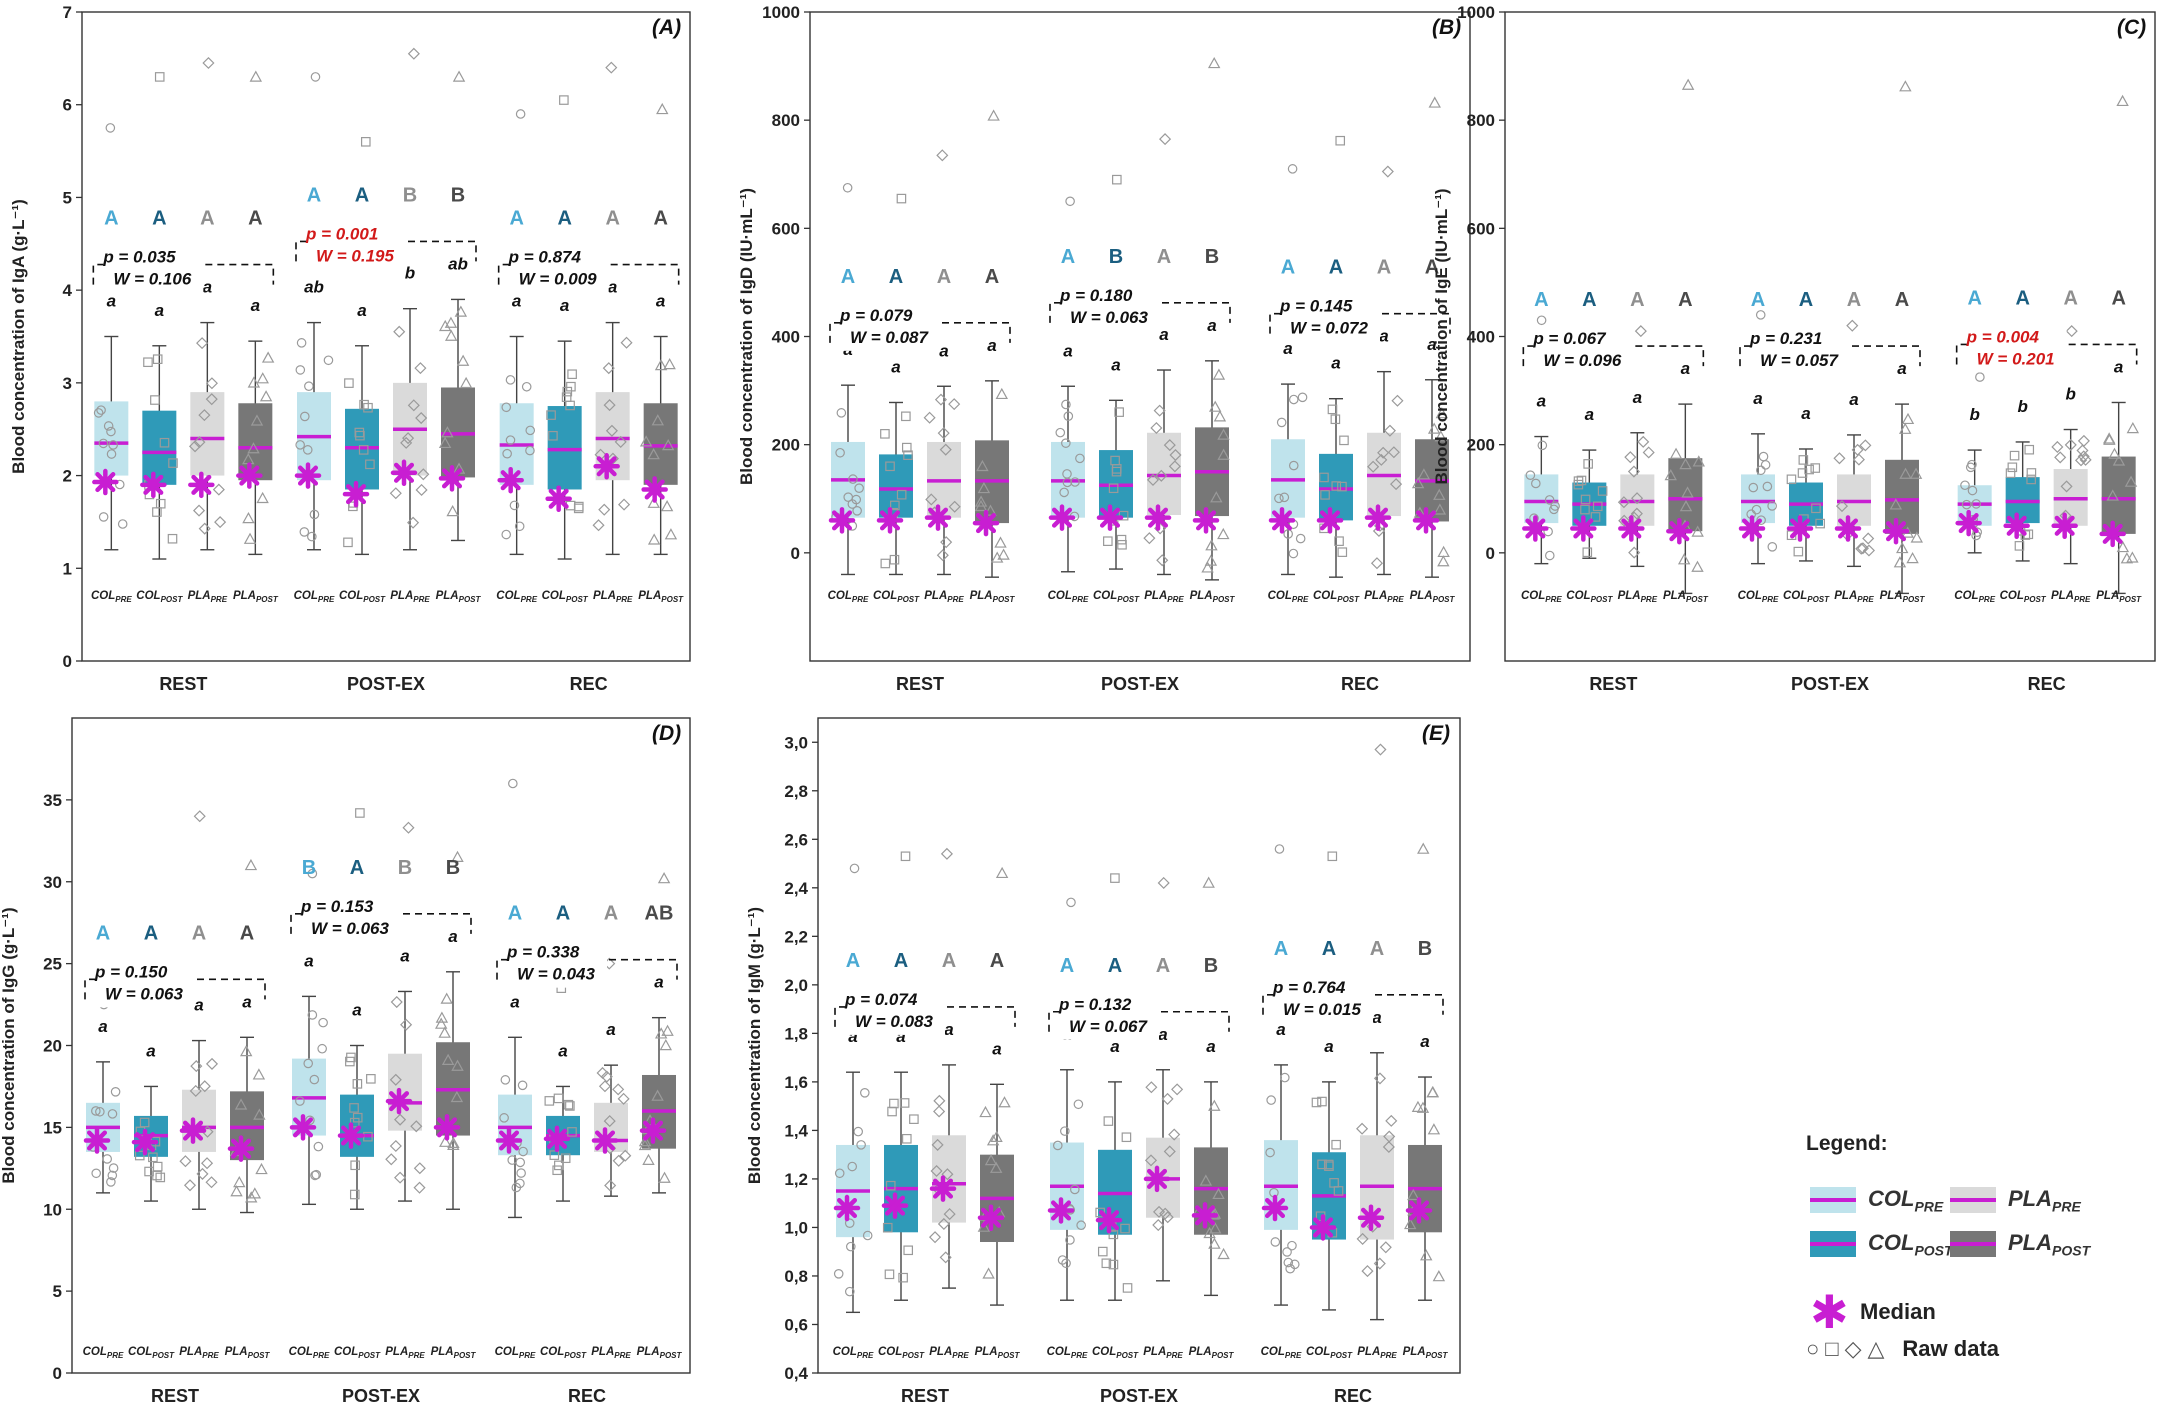  What do you see at coordinates (2071, 597) in the screenshot?
I see `group-label: PLAPRE` at bounding box center [2071, 597].